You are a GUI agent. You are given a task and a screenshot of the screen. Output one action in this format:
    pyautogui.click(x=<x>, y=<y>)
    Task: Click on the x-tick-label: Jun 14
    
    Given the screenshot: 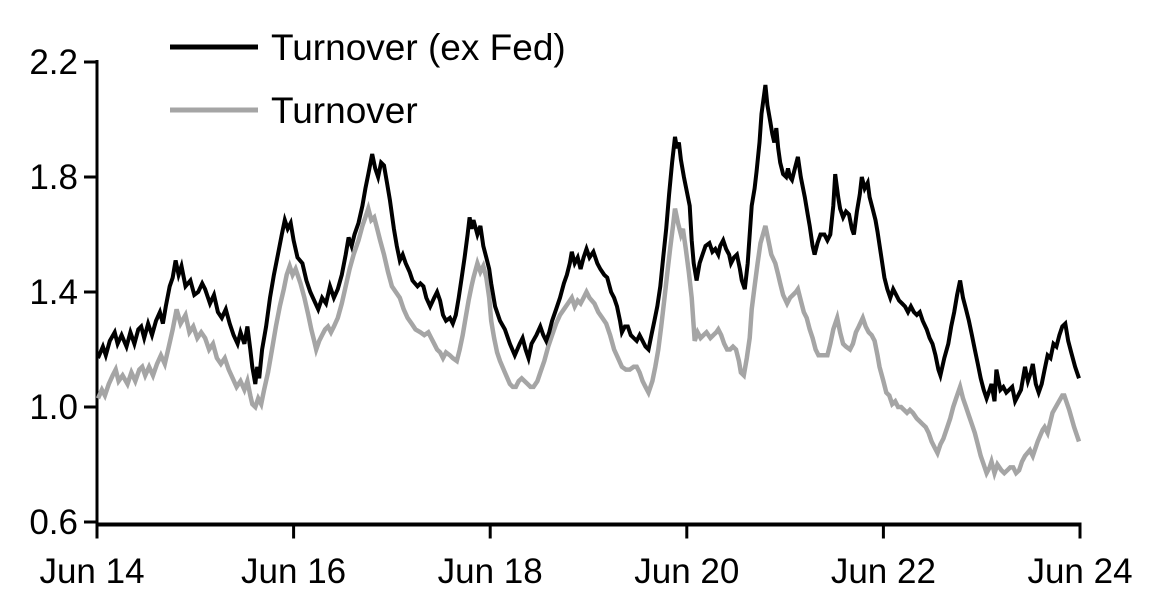 What is the action you would take?
    pyautogui.click(x=91, y=571)
    